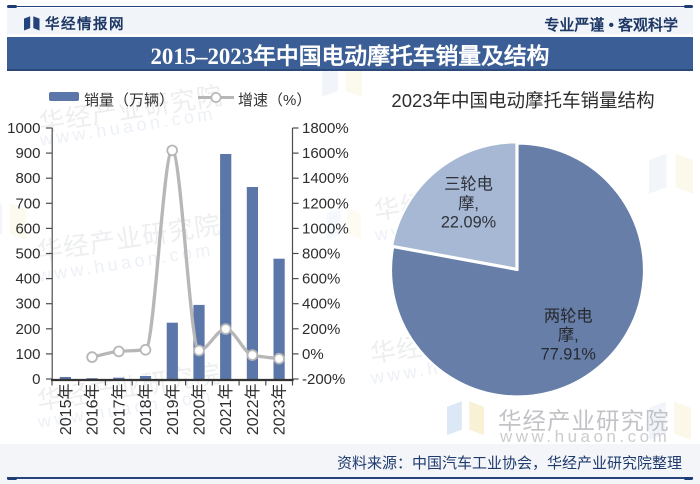 Image resolution: width=700 pixels, height=484 pixels. What do you see at coordinates (568, 317) in the screenshot?
I see `svg-text: 两轮电` at bounding box center [568, 317].